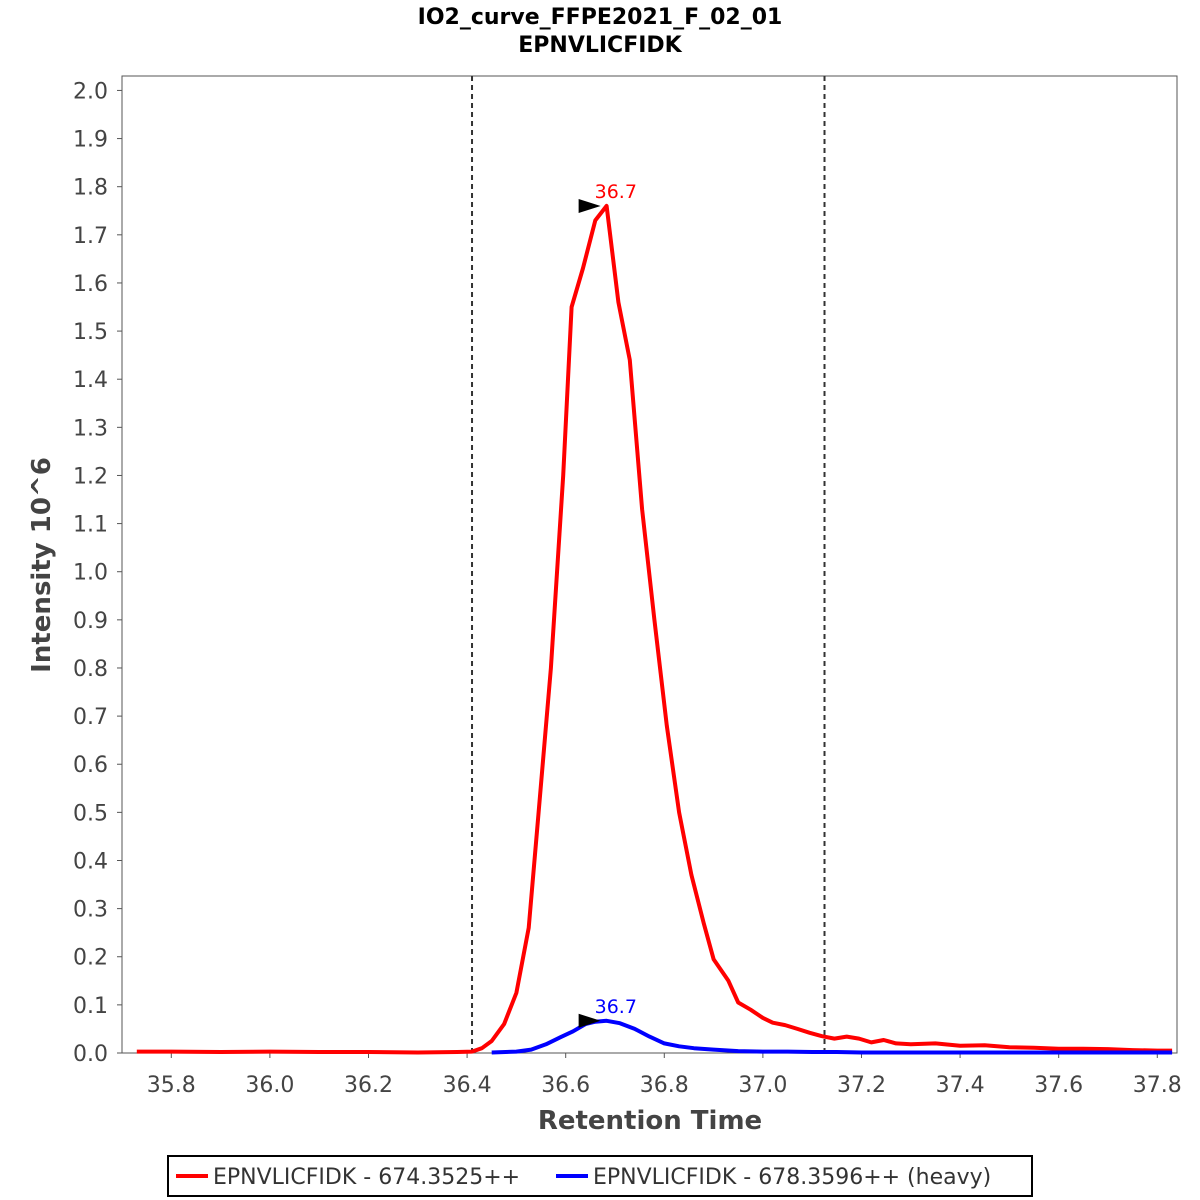 This screenshot has width=1200, height=1200. Describe the element at coordinates (90, 140) in the screenshot. I see `y-tick-label: 1.9` at that location.